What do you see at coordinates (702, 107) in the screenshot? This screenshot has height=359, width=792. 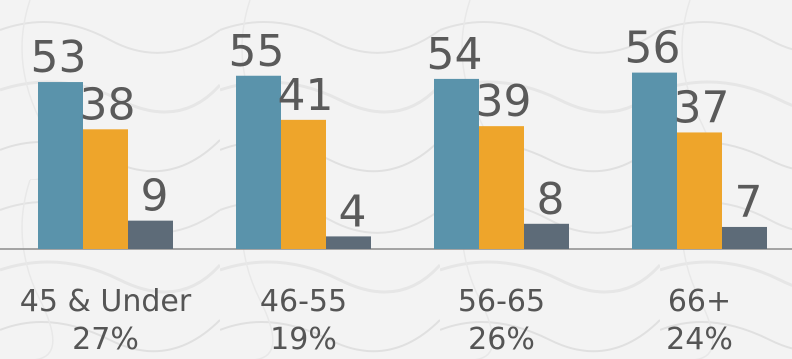 I see `data-label-4-series-2: 37` at bounding box center [702, 107].